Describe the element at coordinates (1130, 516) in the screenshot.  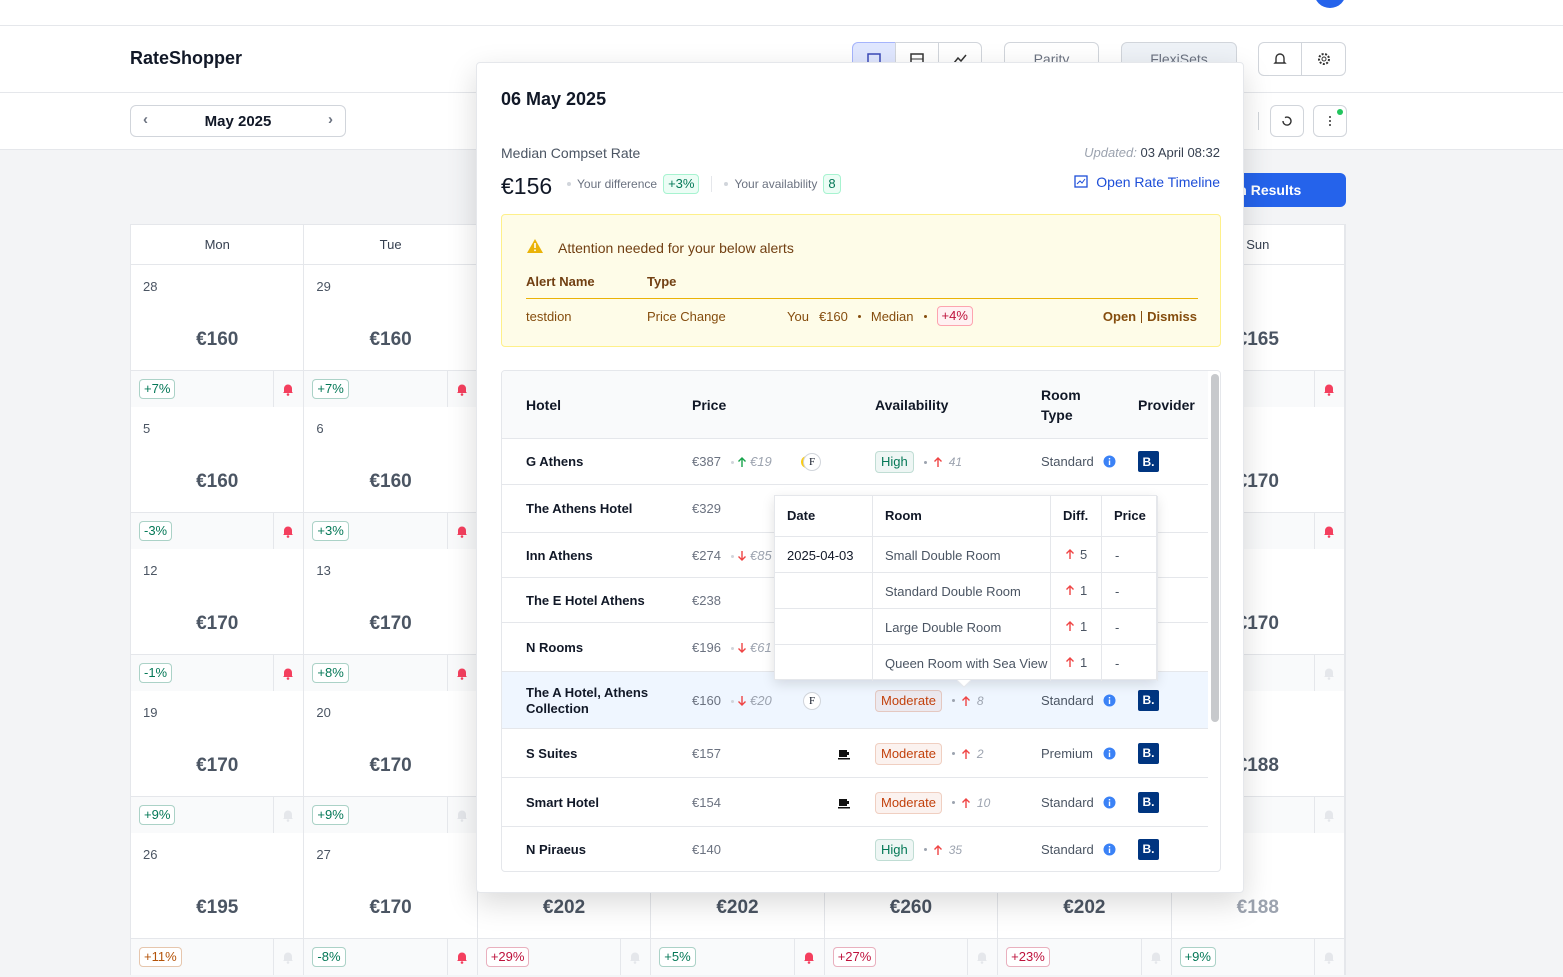
I see `tooltip-header: Price` at that location.